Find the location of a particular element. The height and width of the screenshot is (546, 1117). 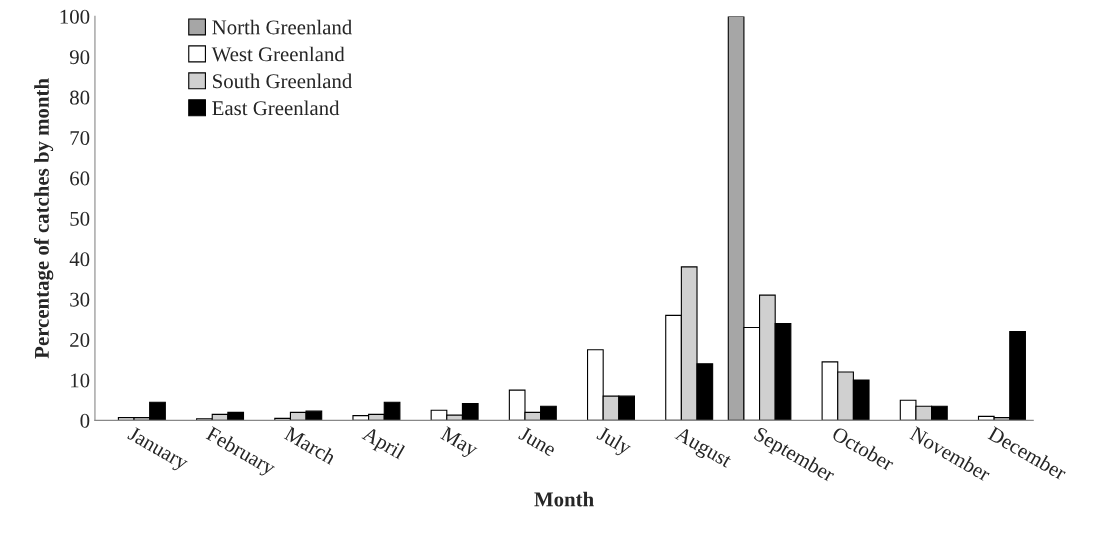

x-tick-label: April is located at coordinates (383, 444).